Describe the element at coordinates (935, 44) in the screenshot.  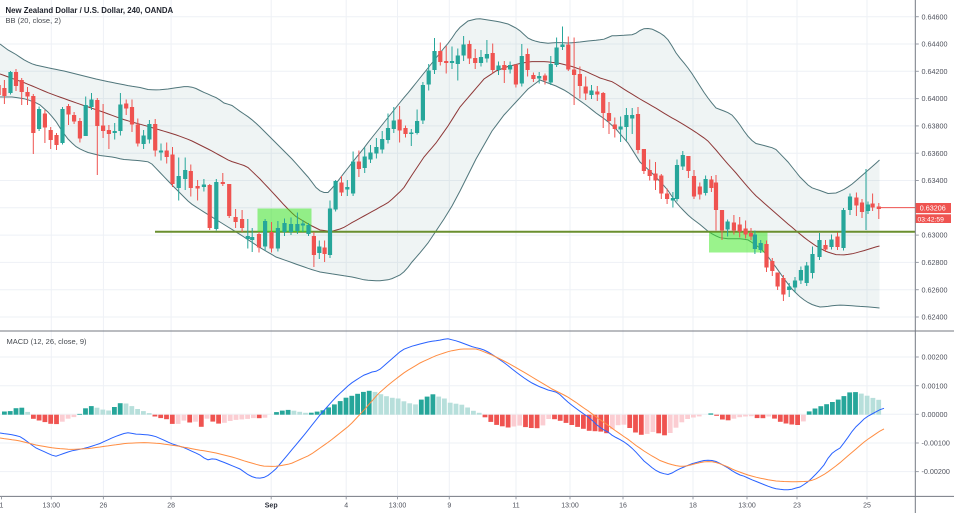
I see `svg-text: 0.64400` at that location.